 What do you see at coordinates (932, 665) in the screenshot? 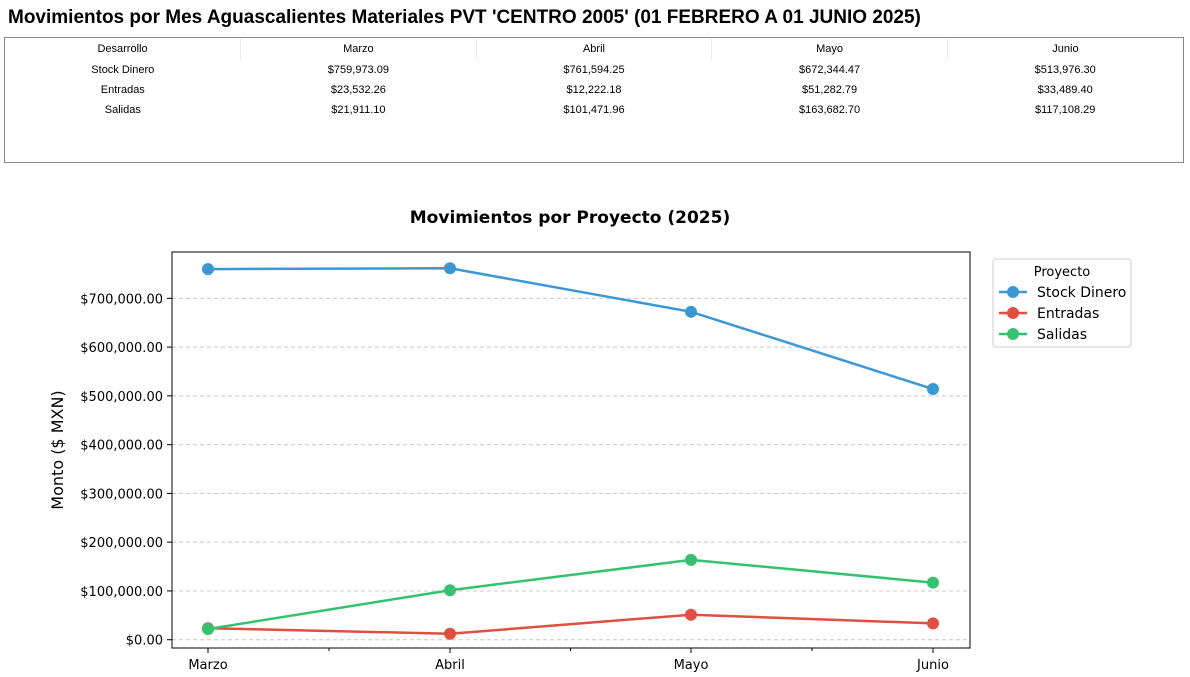
I see `x-tick-label: Junio` at bounding box center [932, 665].